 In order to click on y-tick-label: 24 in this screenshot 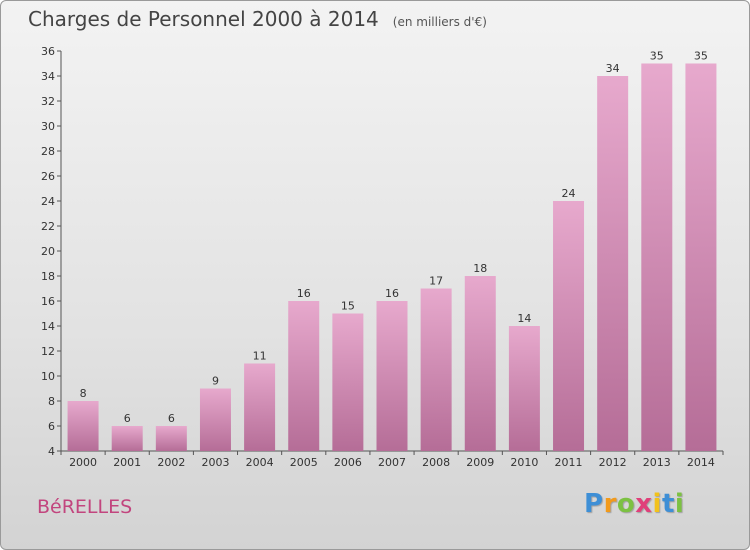, I will do `click(48, 201)`.